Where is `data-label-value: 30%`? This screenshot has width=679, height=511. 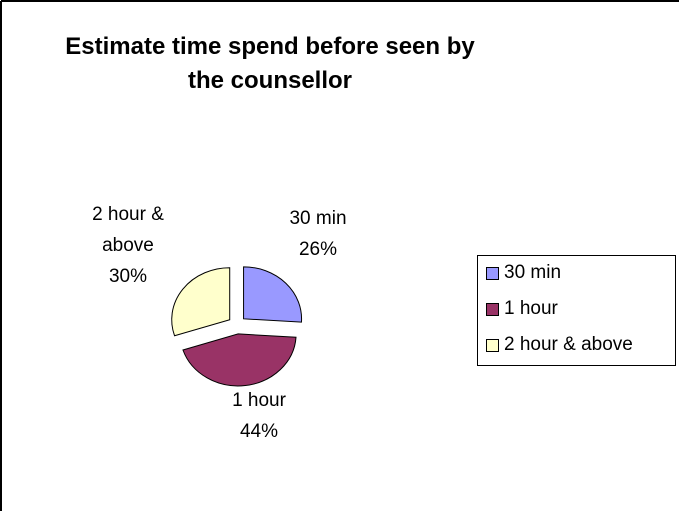
data-label-value: 30% is located at coordinates (128, 276).